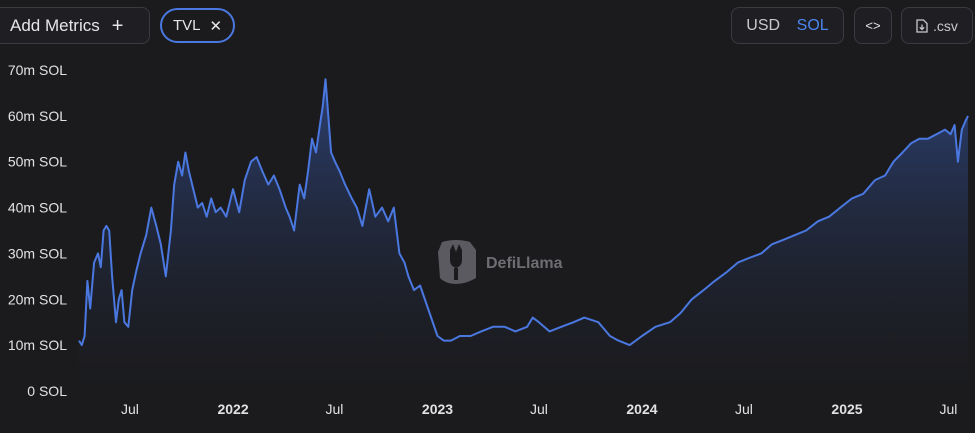 The width and height of the screenshot is (975, 433). Describe the element at coordinates (763, 25) in the screenshot. I see `currency-option-usd: USD` at that location.